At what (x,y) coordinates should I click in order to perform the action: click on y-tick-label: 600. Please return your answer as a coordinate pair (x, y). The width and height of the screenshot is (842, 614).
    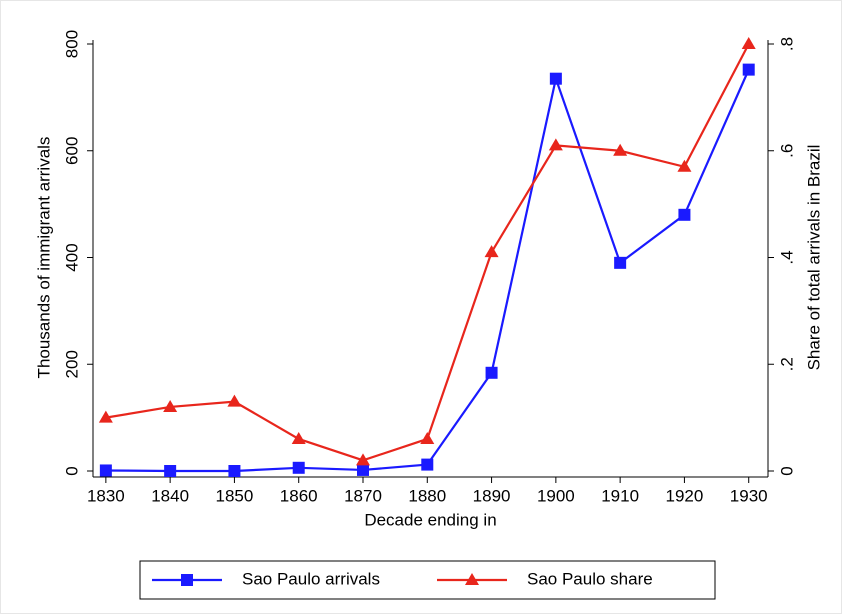
    Looking at the image, I should click on (71, 151).